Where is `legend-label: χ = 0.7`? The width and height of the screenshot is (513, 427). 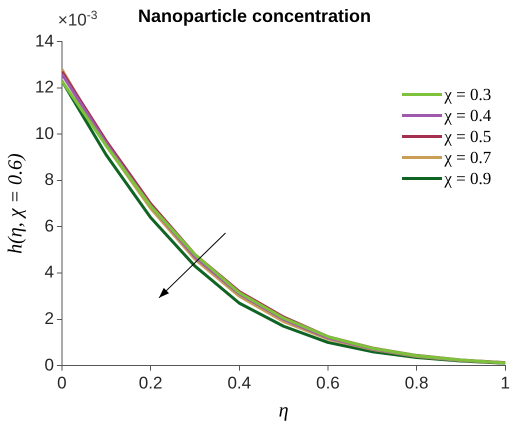 legend-label: χ = 0.7 is located at coordinates (468, 157).